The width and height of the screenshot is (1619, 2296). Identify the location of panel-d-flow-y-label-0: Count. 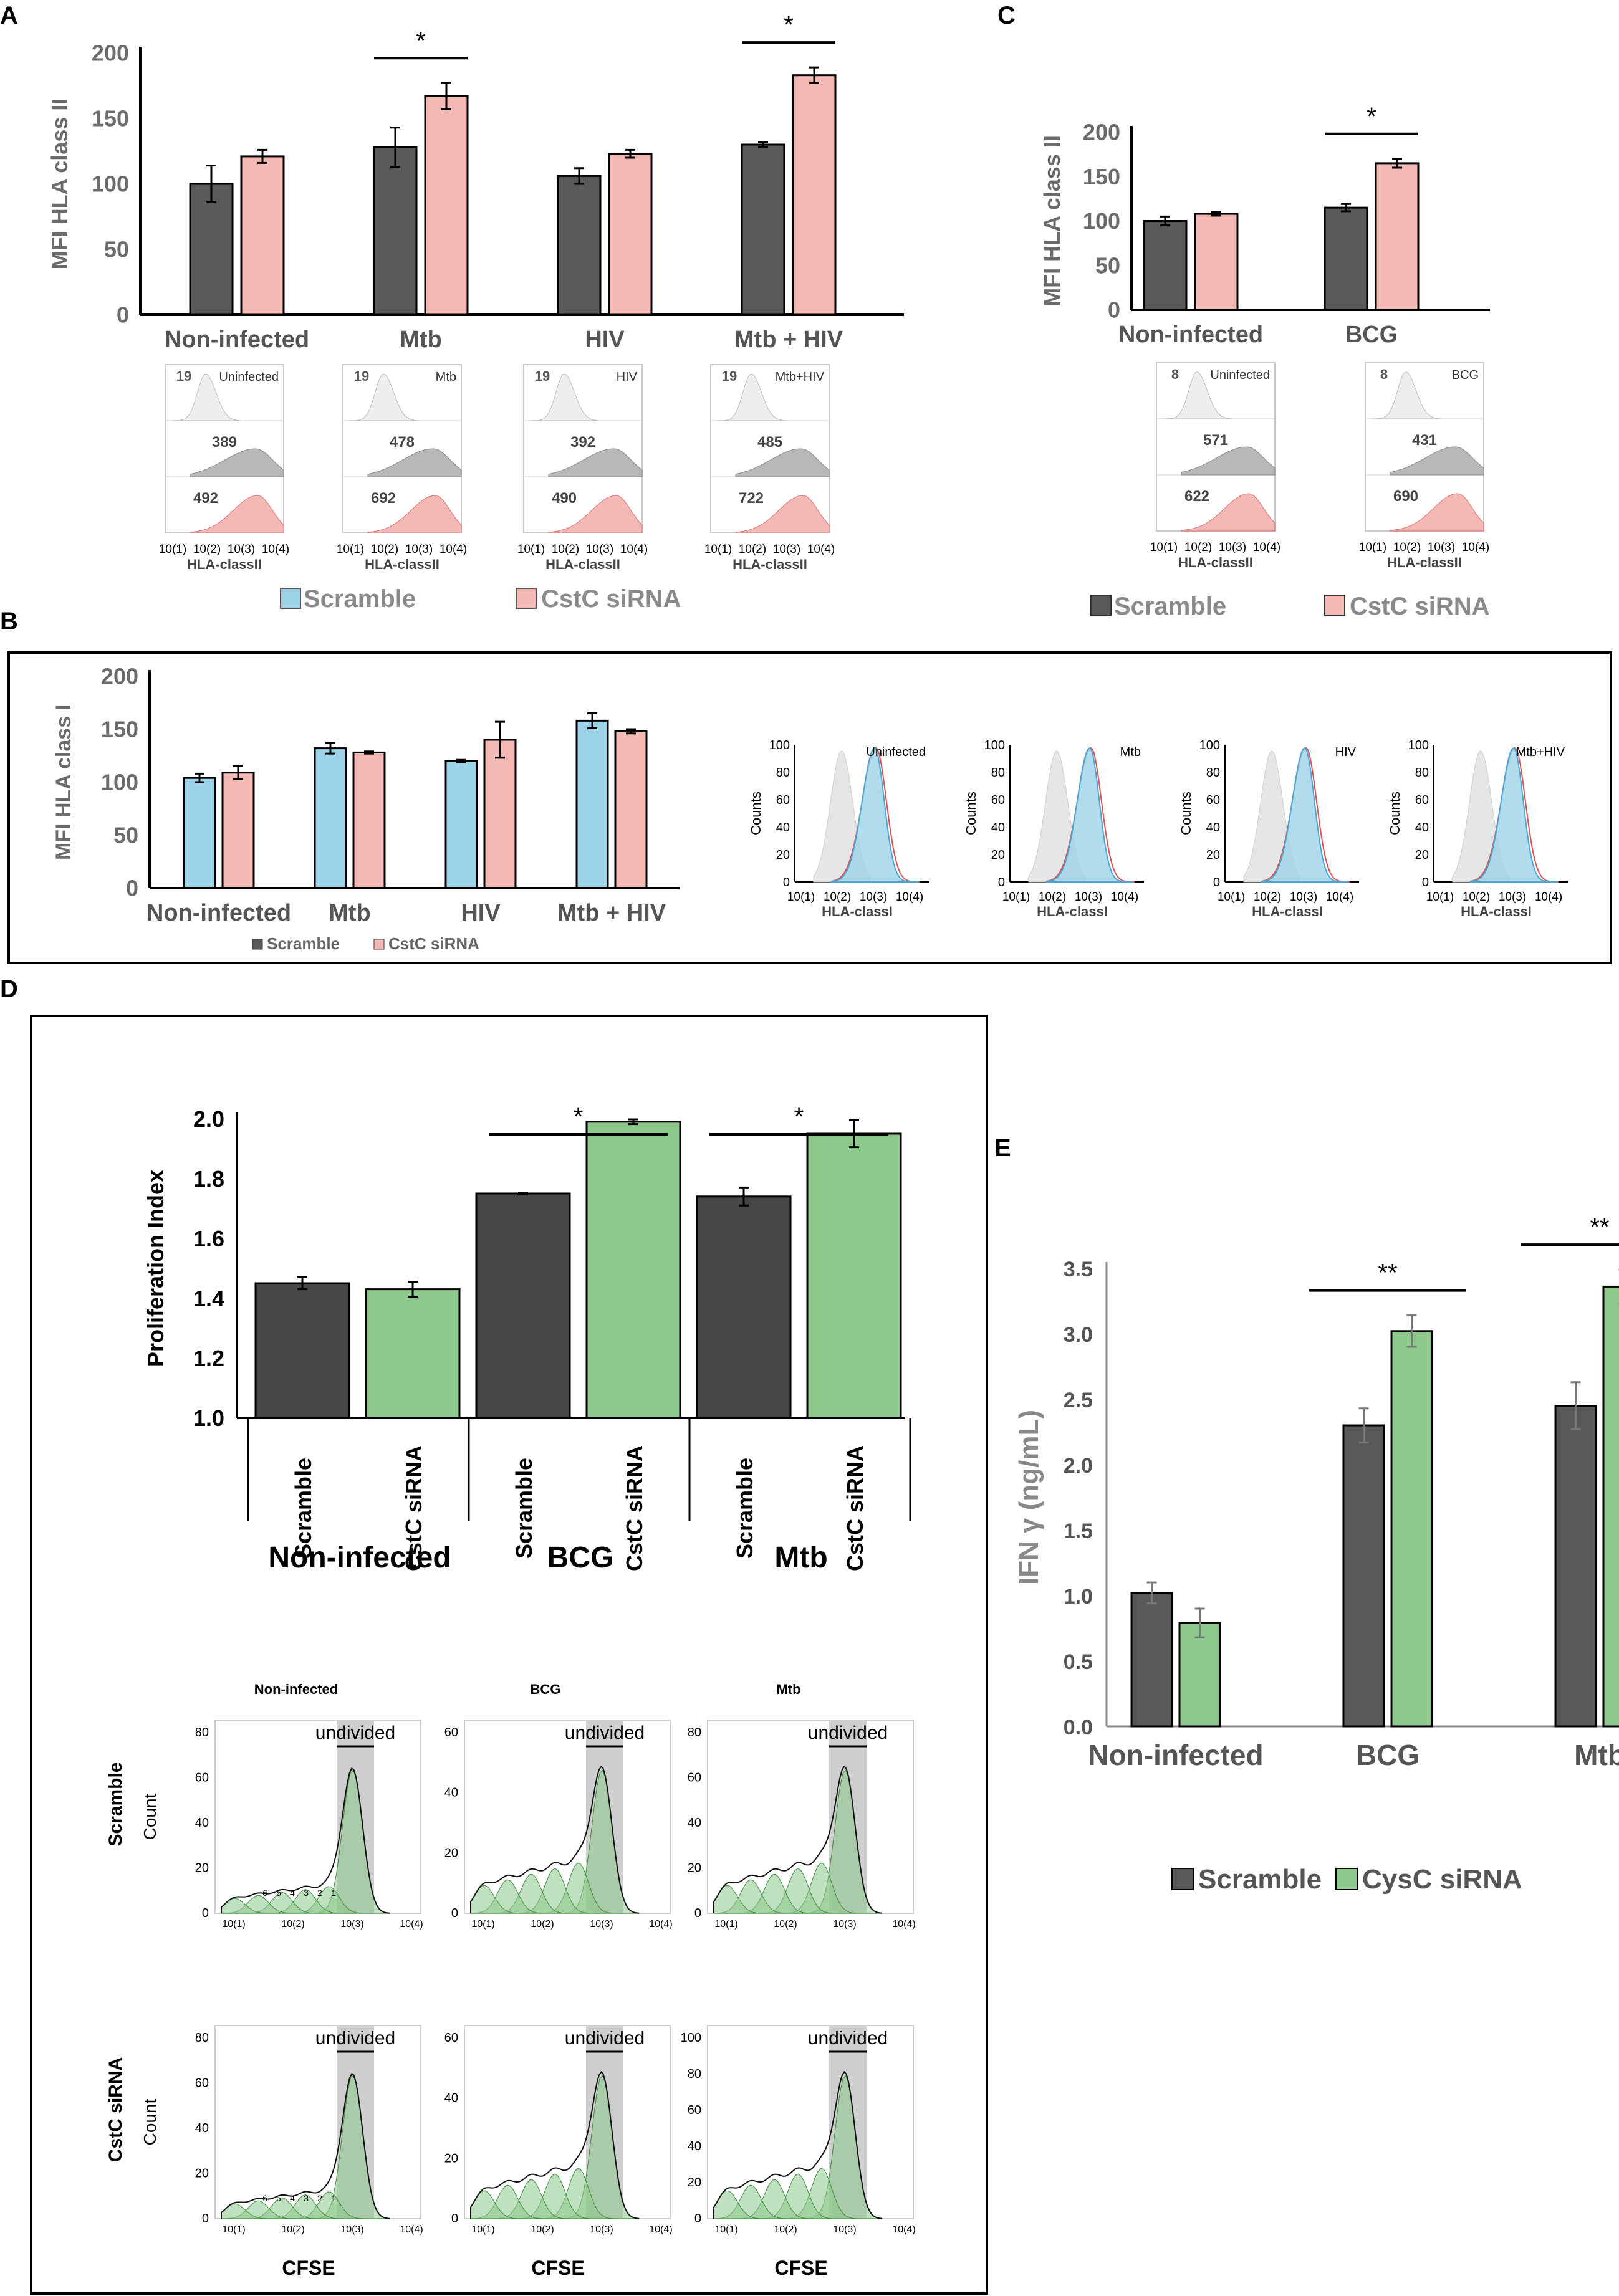
(150, 1817).